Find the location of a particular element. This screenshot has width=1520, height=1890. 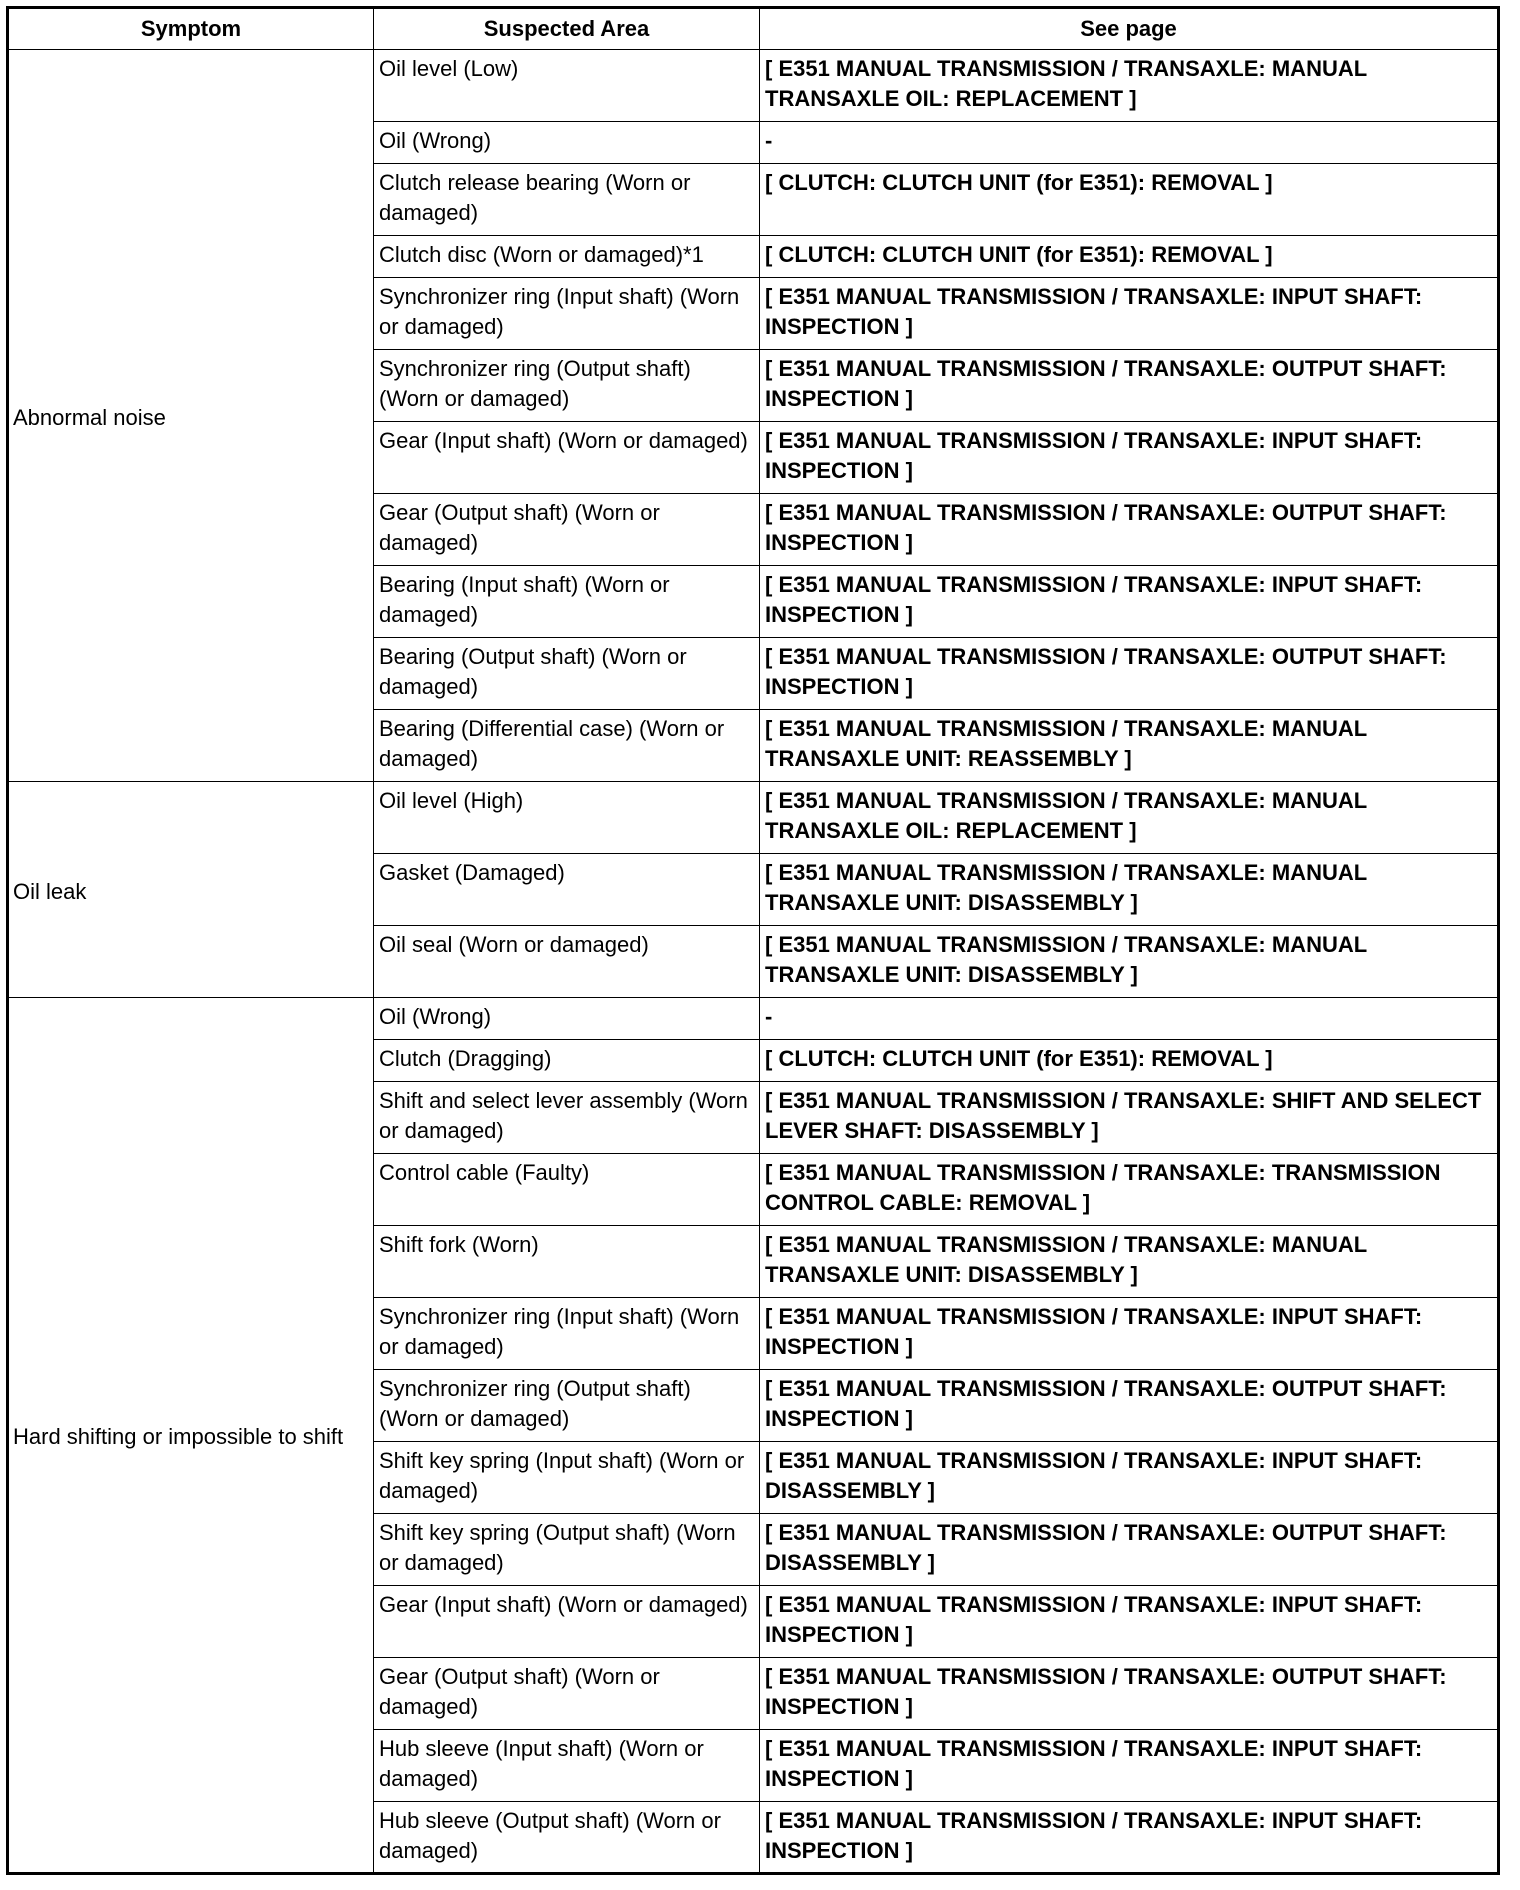

suspected-area-cell: Oil level (Low) is located at coordinates (566, 85).